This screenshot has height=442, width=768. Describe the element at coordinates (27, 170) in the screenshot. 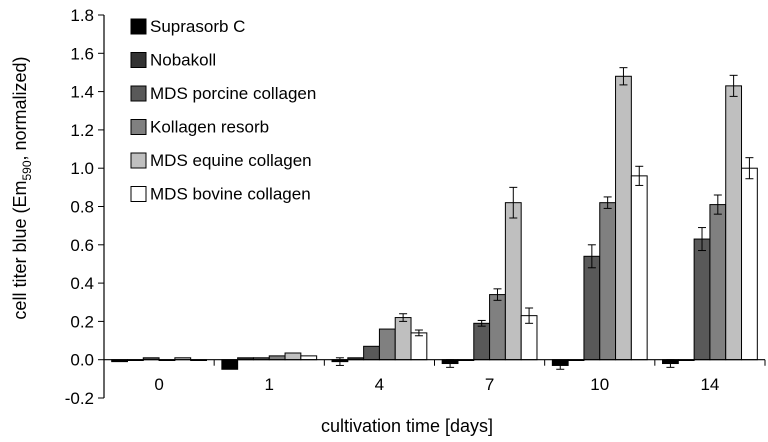

I see `y-axis-title-subscript: 590` at that location.